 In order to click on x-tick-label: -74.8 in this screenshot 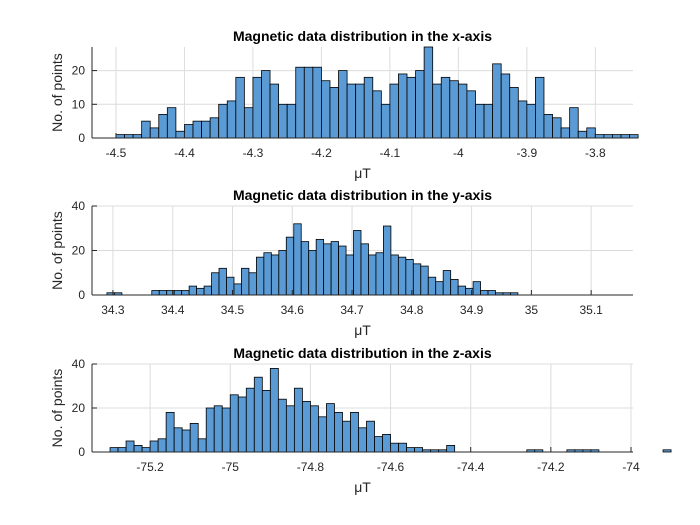, I will do `click(311, 467)`.